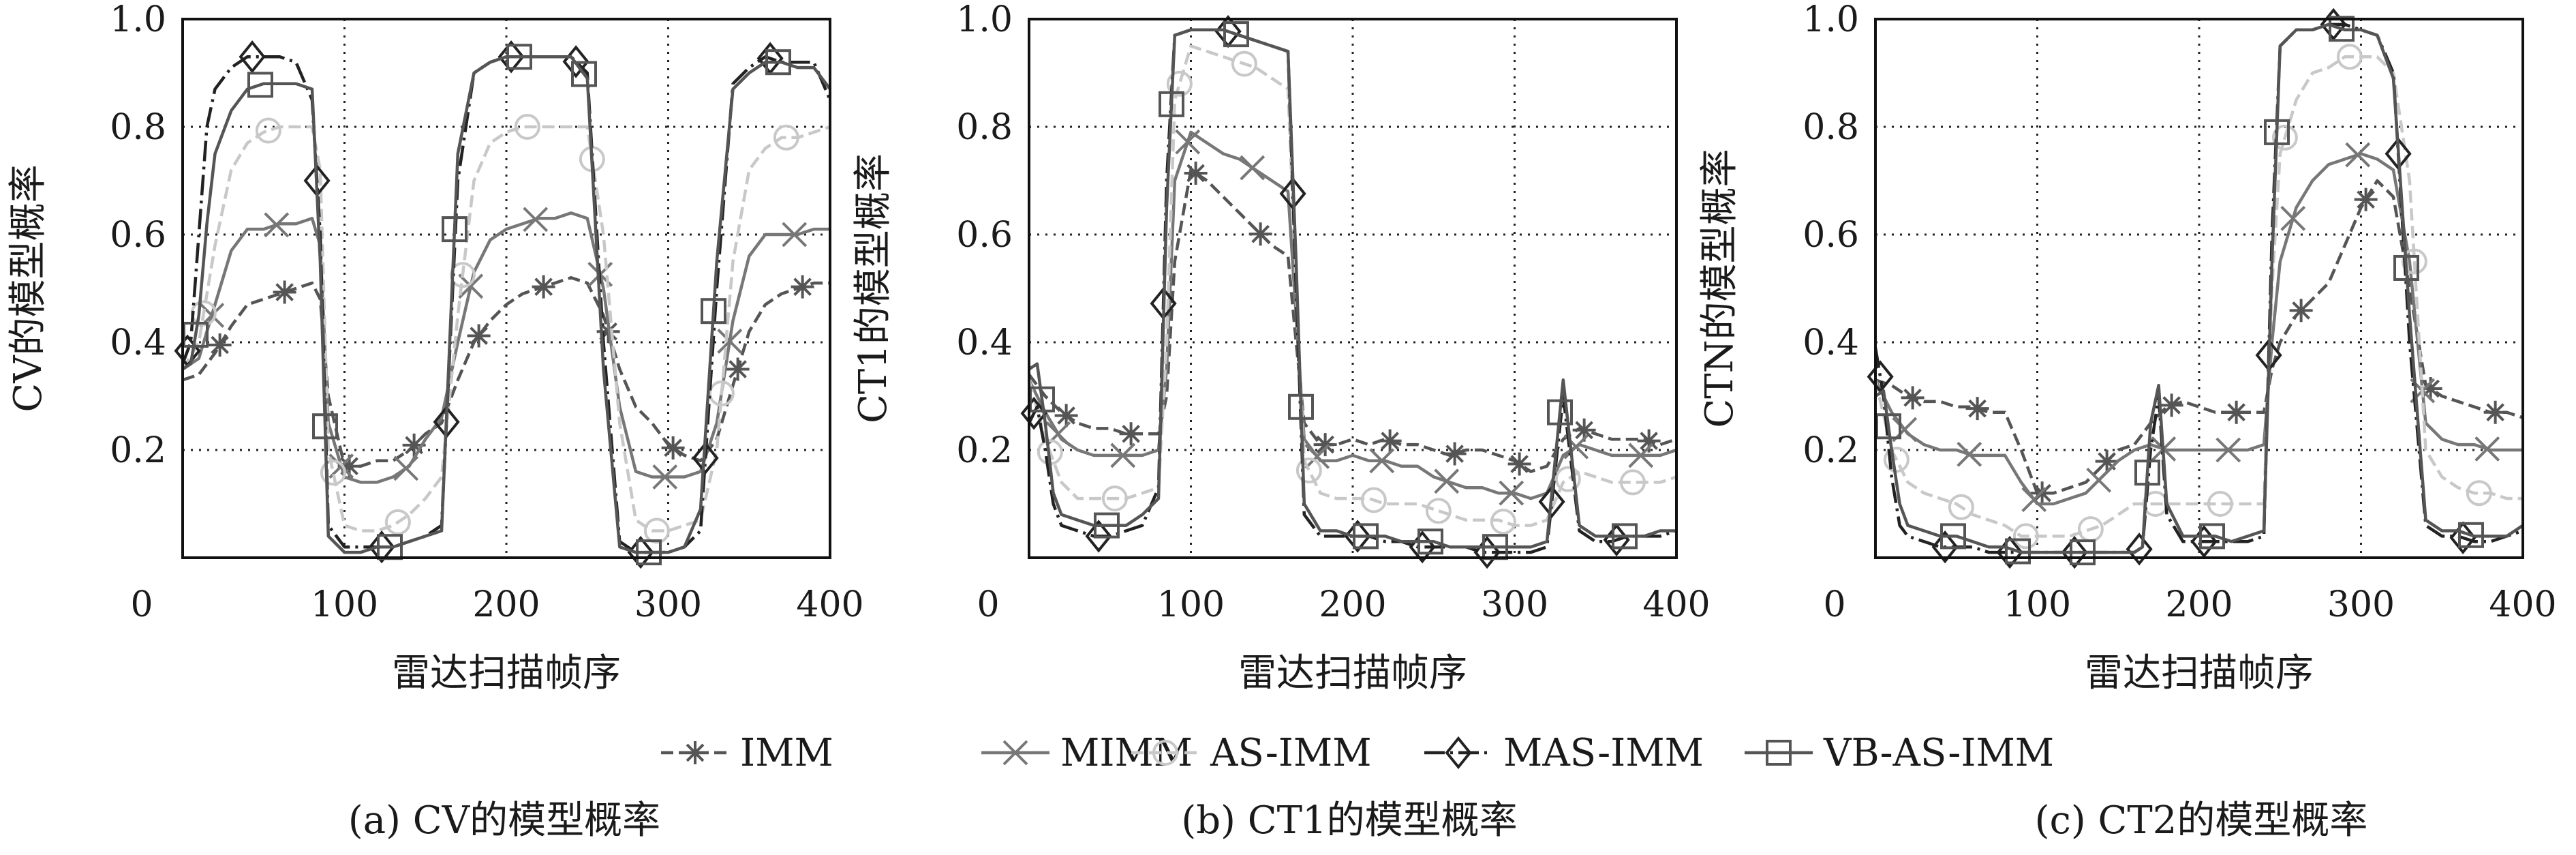 The image size is (2576, 855). I want to click on legend: IMM MIMM AS-IMM MAS-IMM VB-AS-IMM, so click(1357, 753).